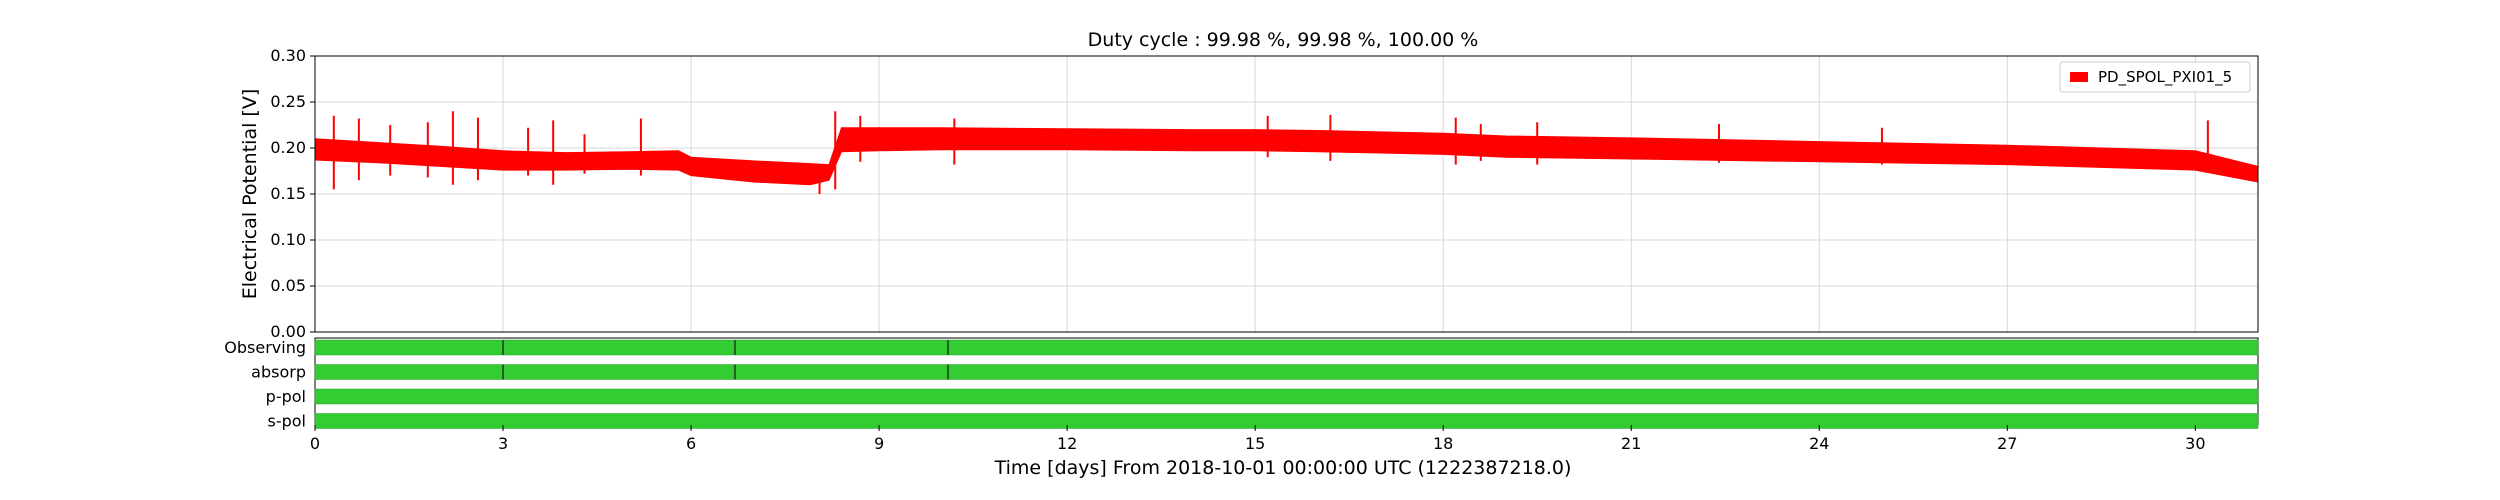 The width and height of the screenshot is (2500, 500). Describe the element at coordinates (1819, 443) in the screenshot. I see `x-tick-label: 24` at that location.